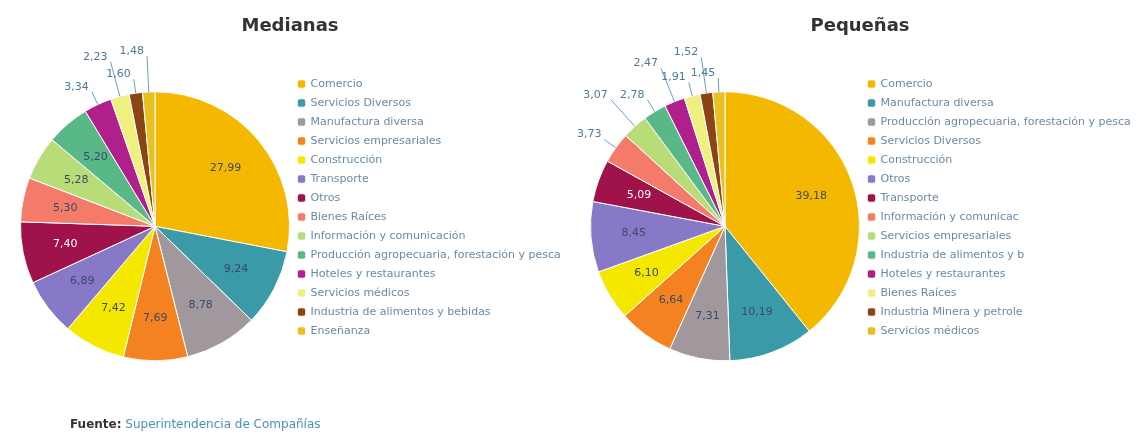  I want to click on data-label: 5,09, so click(639, 195).